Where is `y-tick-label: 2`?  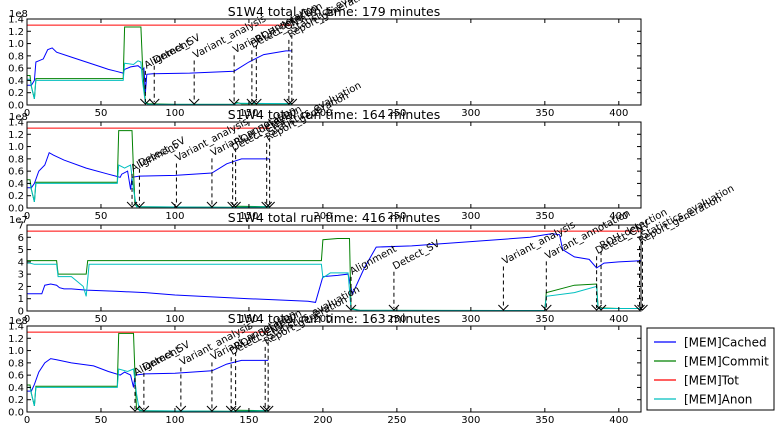 y-tick-label: 2 is located at coordinates (21, 287).